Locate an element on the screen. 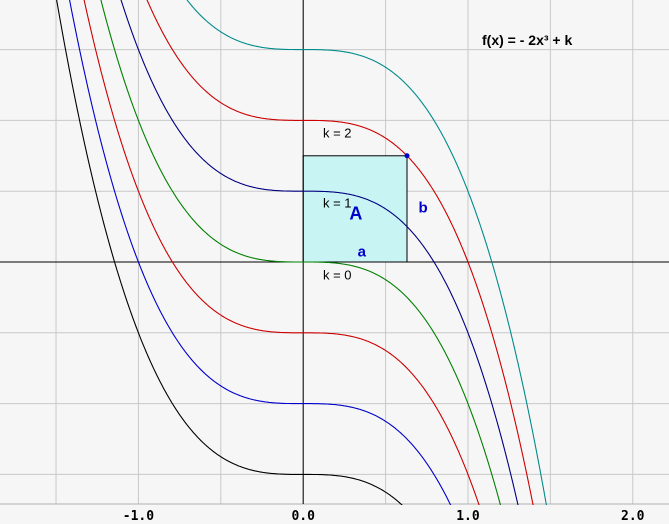 This screenshot has width=669, height=524. x-tick-label: 1.0 is located at coordinates (468, 516).